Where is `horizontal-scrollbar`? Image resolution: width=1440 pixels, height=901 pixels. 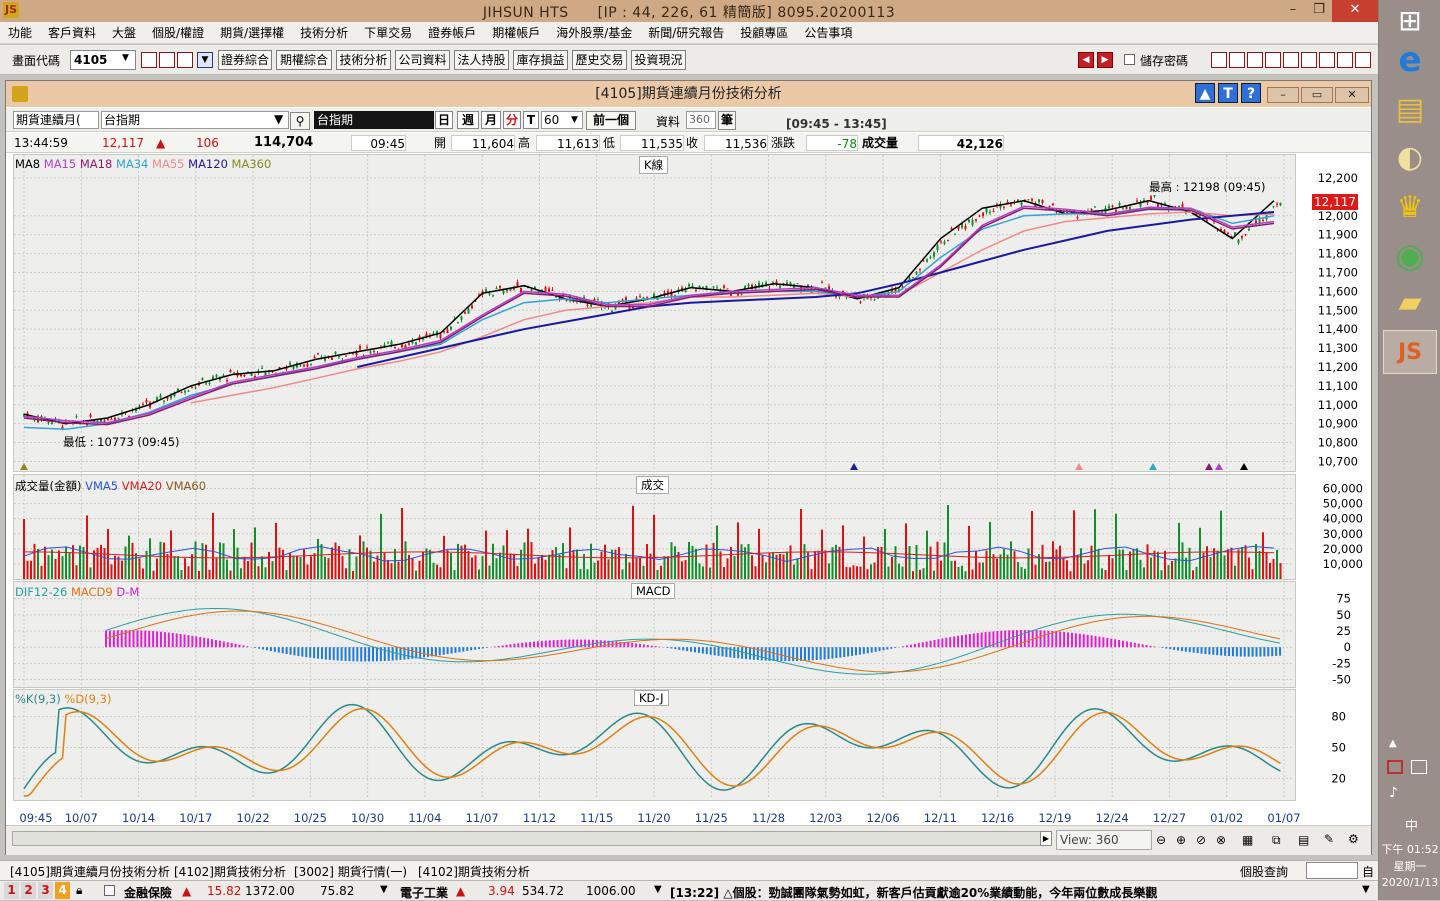 horizontal-scrollbar is located at coordinates (528, 838).